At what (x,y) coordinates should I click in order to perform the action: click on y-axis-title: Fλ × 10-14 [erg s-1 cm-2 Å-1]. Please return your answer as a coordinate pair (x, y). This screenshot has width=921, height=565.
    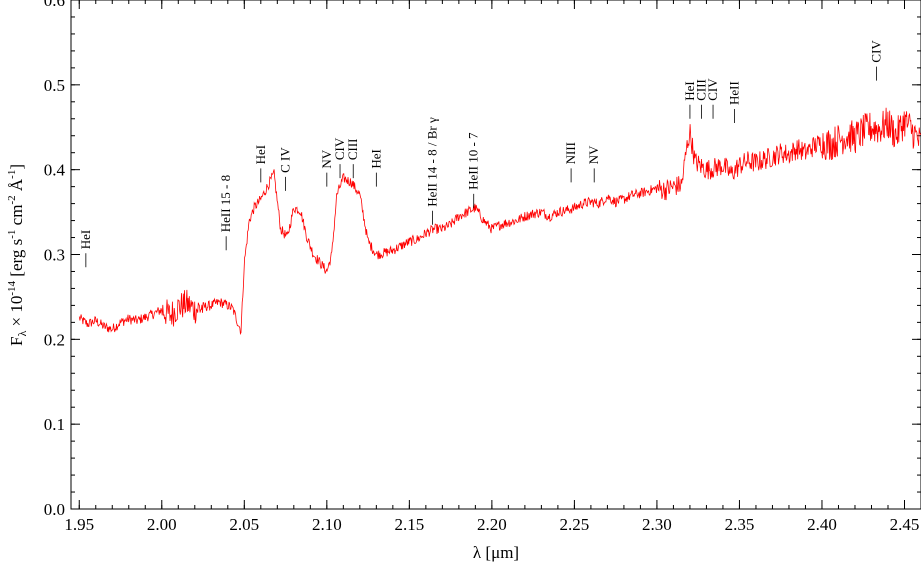
    Looking at the image, I should click on (17, 255).